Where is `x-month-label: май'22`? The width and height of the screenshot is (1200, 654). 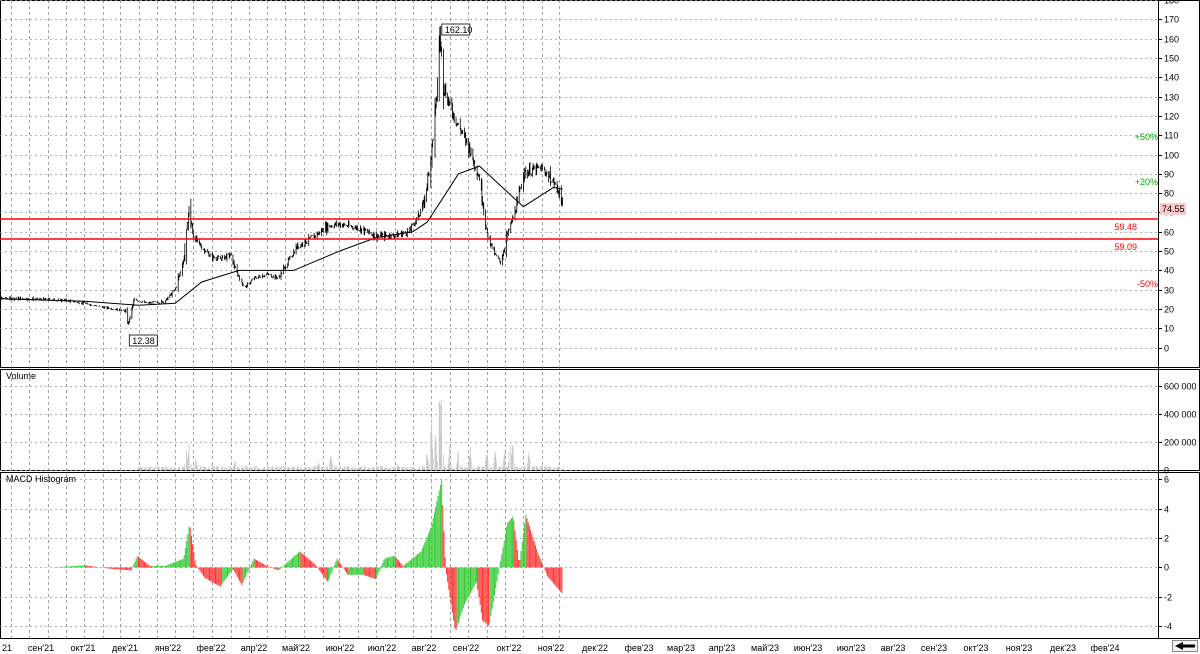 x-month-label: май'22 is located at coordinates (296, 648).